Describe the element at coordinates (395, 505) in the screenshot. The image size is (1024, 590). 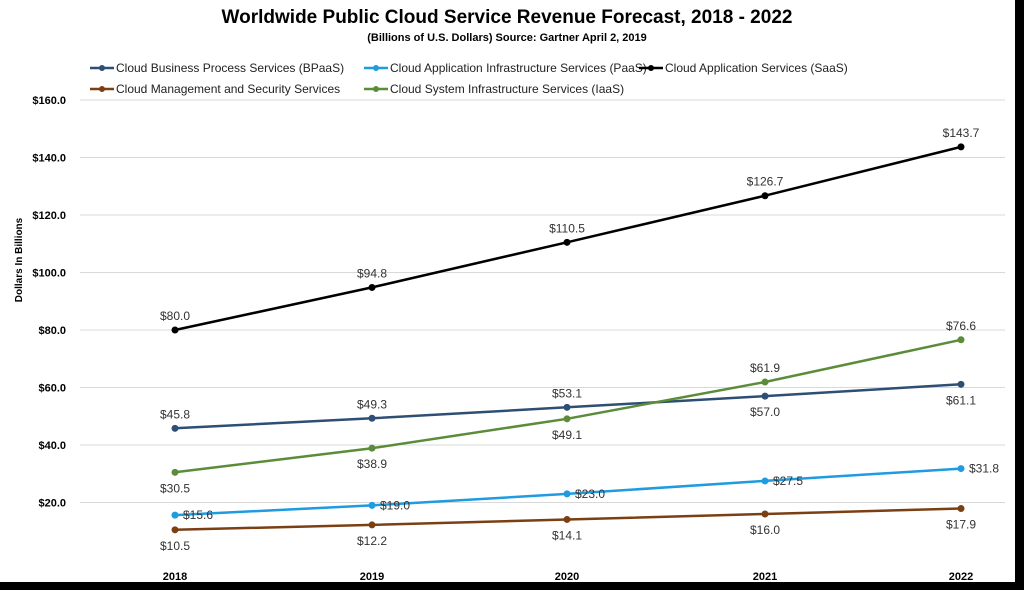
I see `data-label: $19.0` at that location.